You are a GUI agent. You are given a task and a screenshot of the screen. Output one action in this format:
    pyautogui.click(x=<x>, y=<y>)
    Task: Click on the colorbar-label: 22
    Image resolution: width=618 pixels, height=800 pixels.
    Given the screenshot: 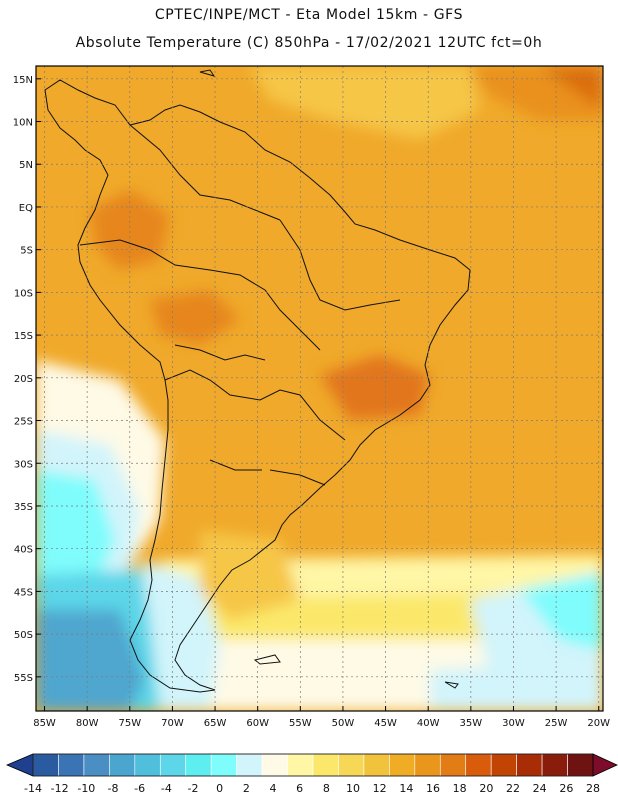 What is the action you would take?
    pyautogui.click(x=513, y=788)
    